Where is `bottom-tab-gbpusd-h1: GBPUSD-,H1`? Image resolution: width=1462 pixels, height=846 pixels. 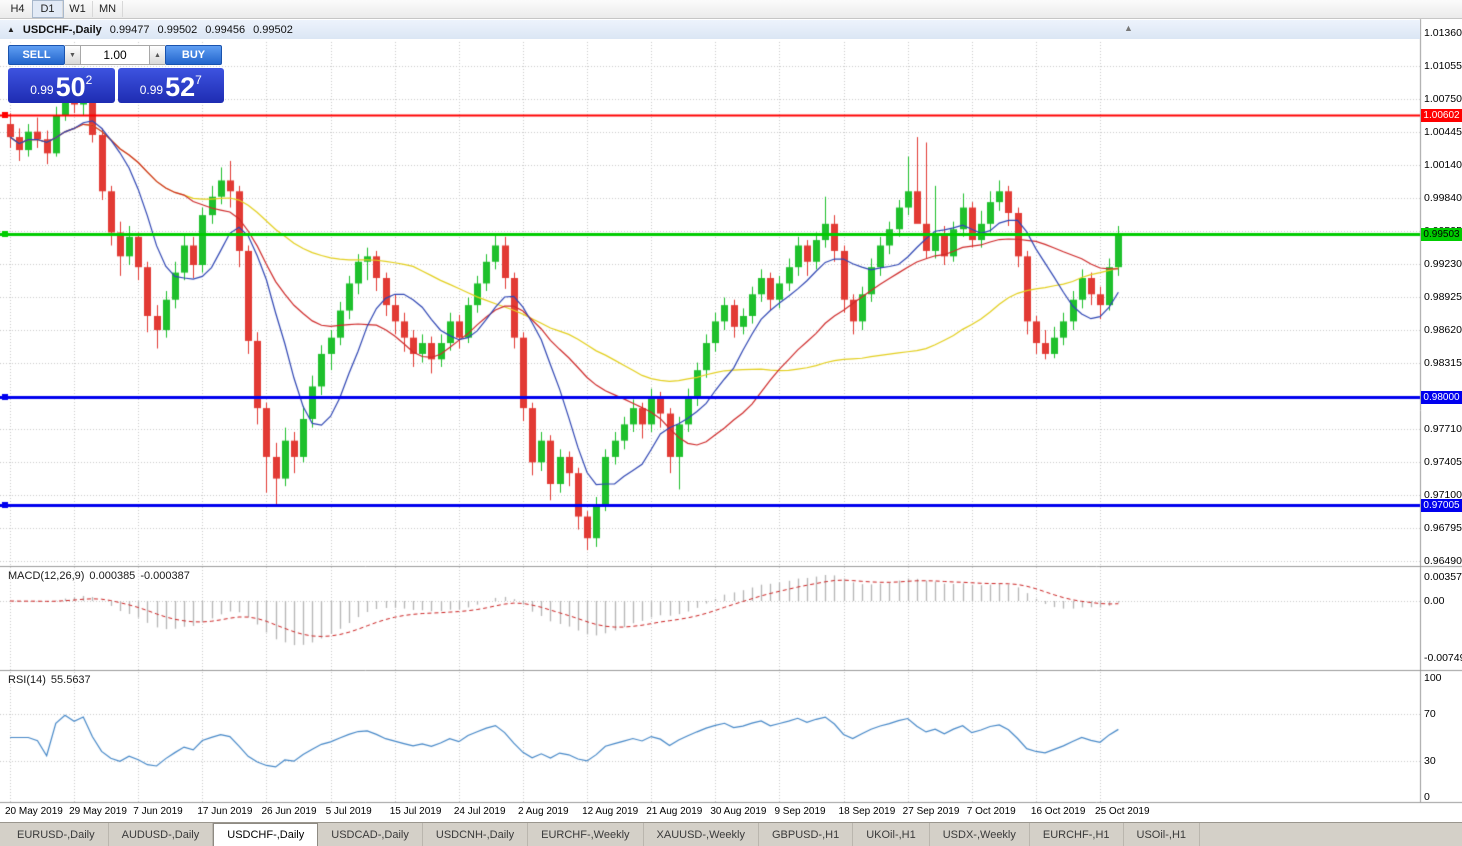
bottom-tab-gbpusd-h1: GBPUSD-,H1 is located at coordinates (806, 834).